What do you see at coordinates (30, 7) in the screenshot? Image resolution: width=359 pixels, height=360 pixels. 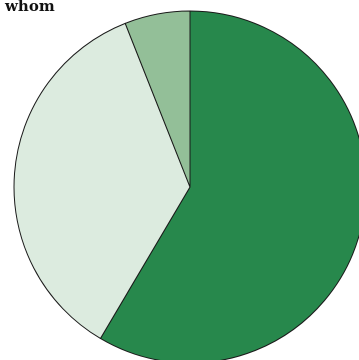 I see `chart-title: whom` at bounding box center [30, 7].